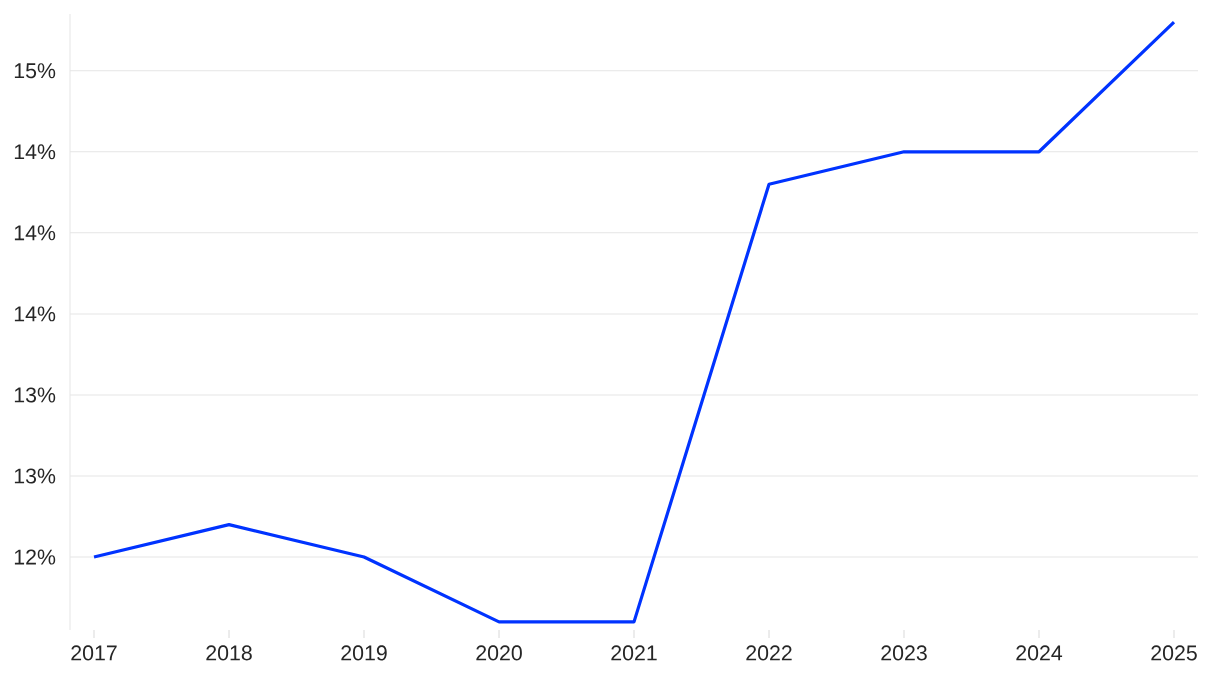  What do you see at coordinates (634, 653) in the screenshot?
I see `x-tick-label: 2021` at bounding box center [634, 653].